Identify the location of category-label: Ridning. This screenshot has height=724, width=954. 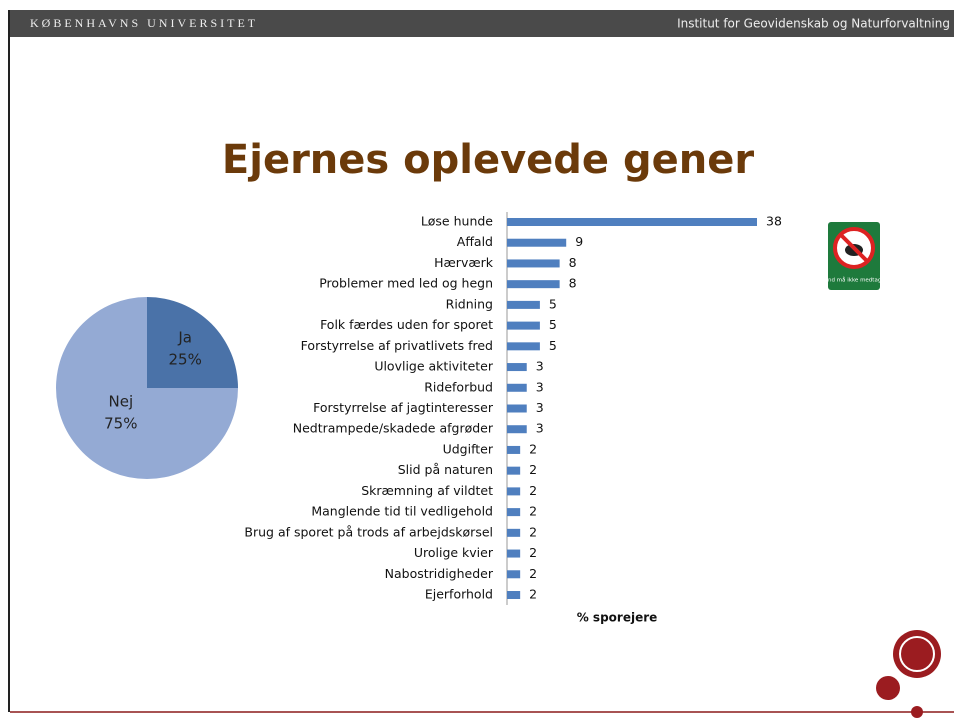
(469, 303).